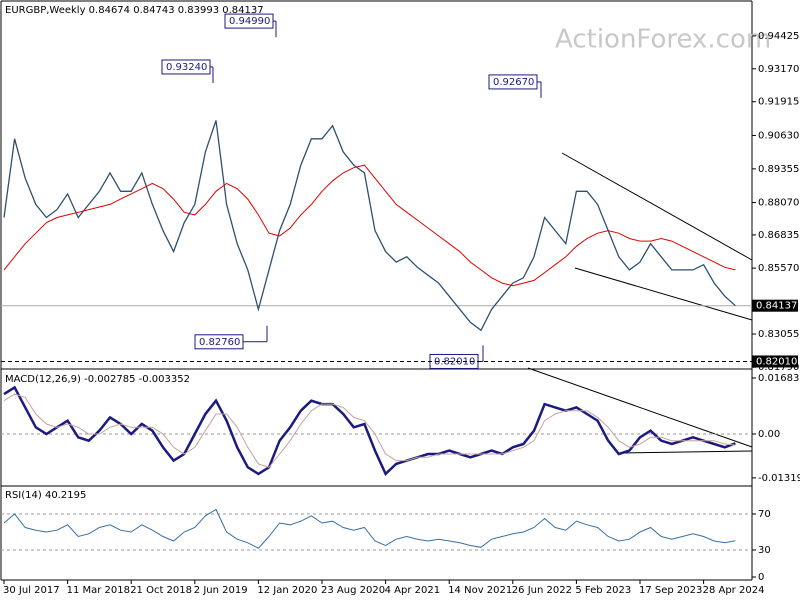  What do you see at coordinates (778, 235) in the screenshot?
I see `y-tick-label: 0.86835` at bounding box center [778, 235].